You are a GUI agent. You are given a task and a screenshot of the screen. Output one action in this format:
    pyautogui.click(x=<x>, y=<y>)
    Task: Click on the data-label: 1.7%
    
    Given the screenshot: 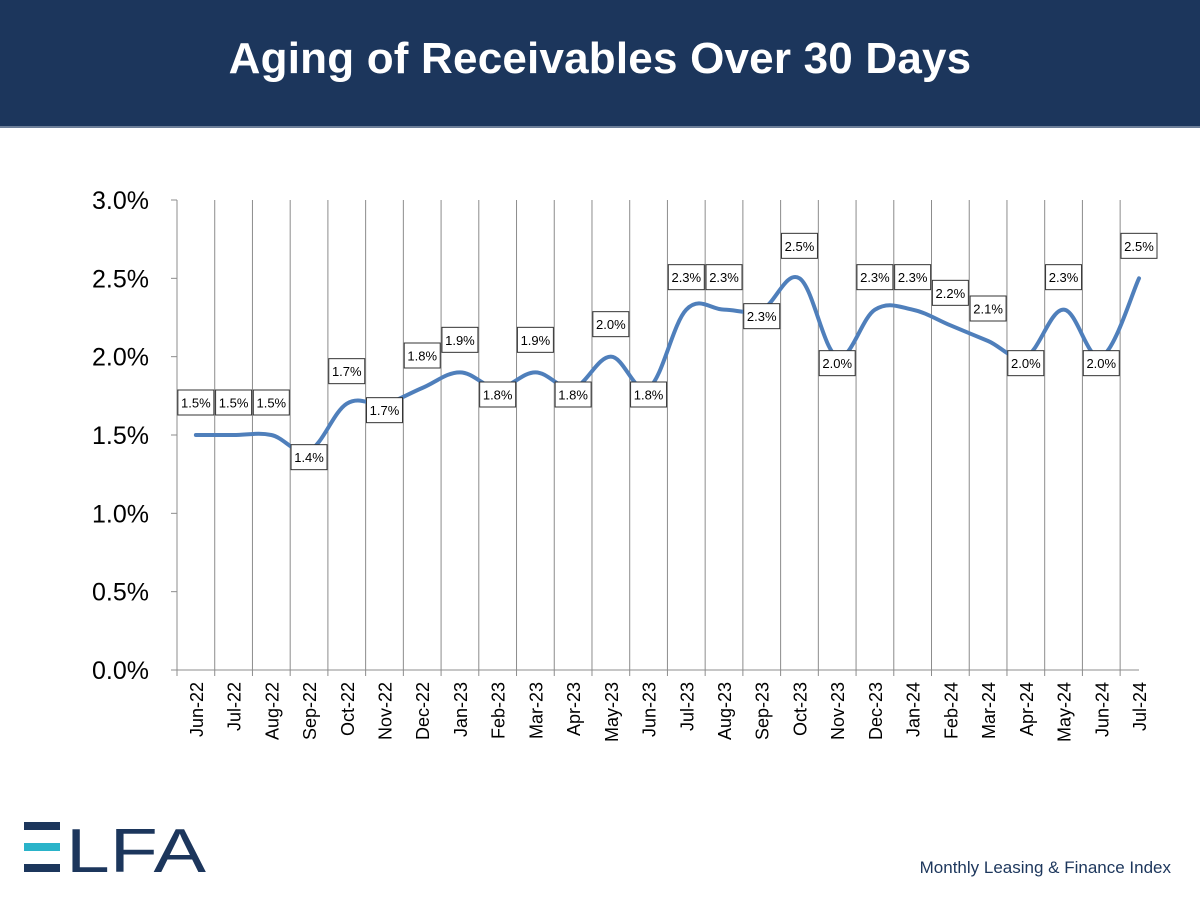 What is the action you would take?
    pyautogui.click(x=347, y=371)
    